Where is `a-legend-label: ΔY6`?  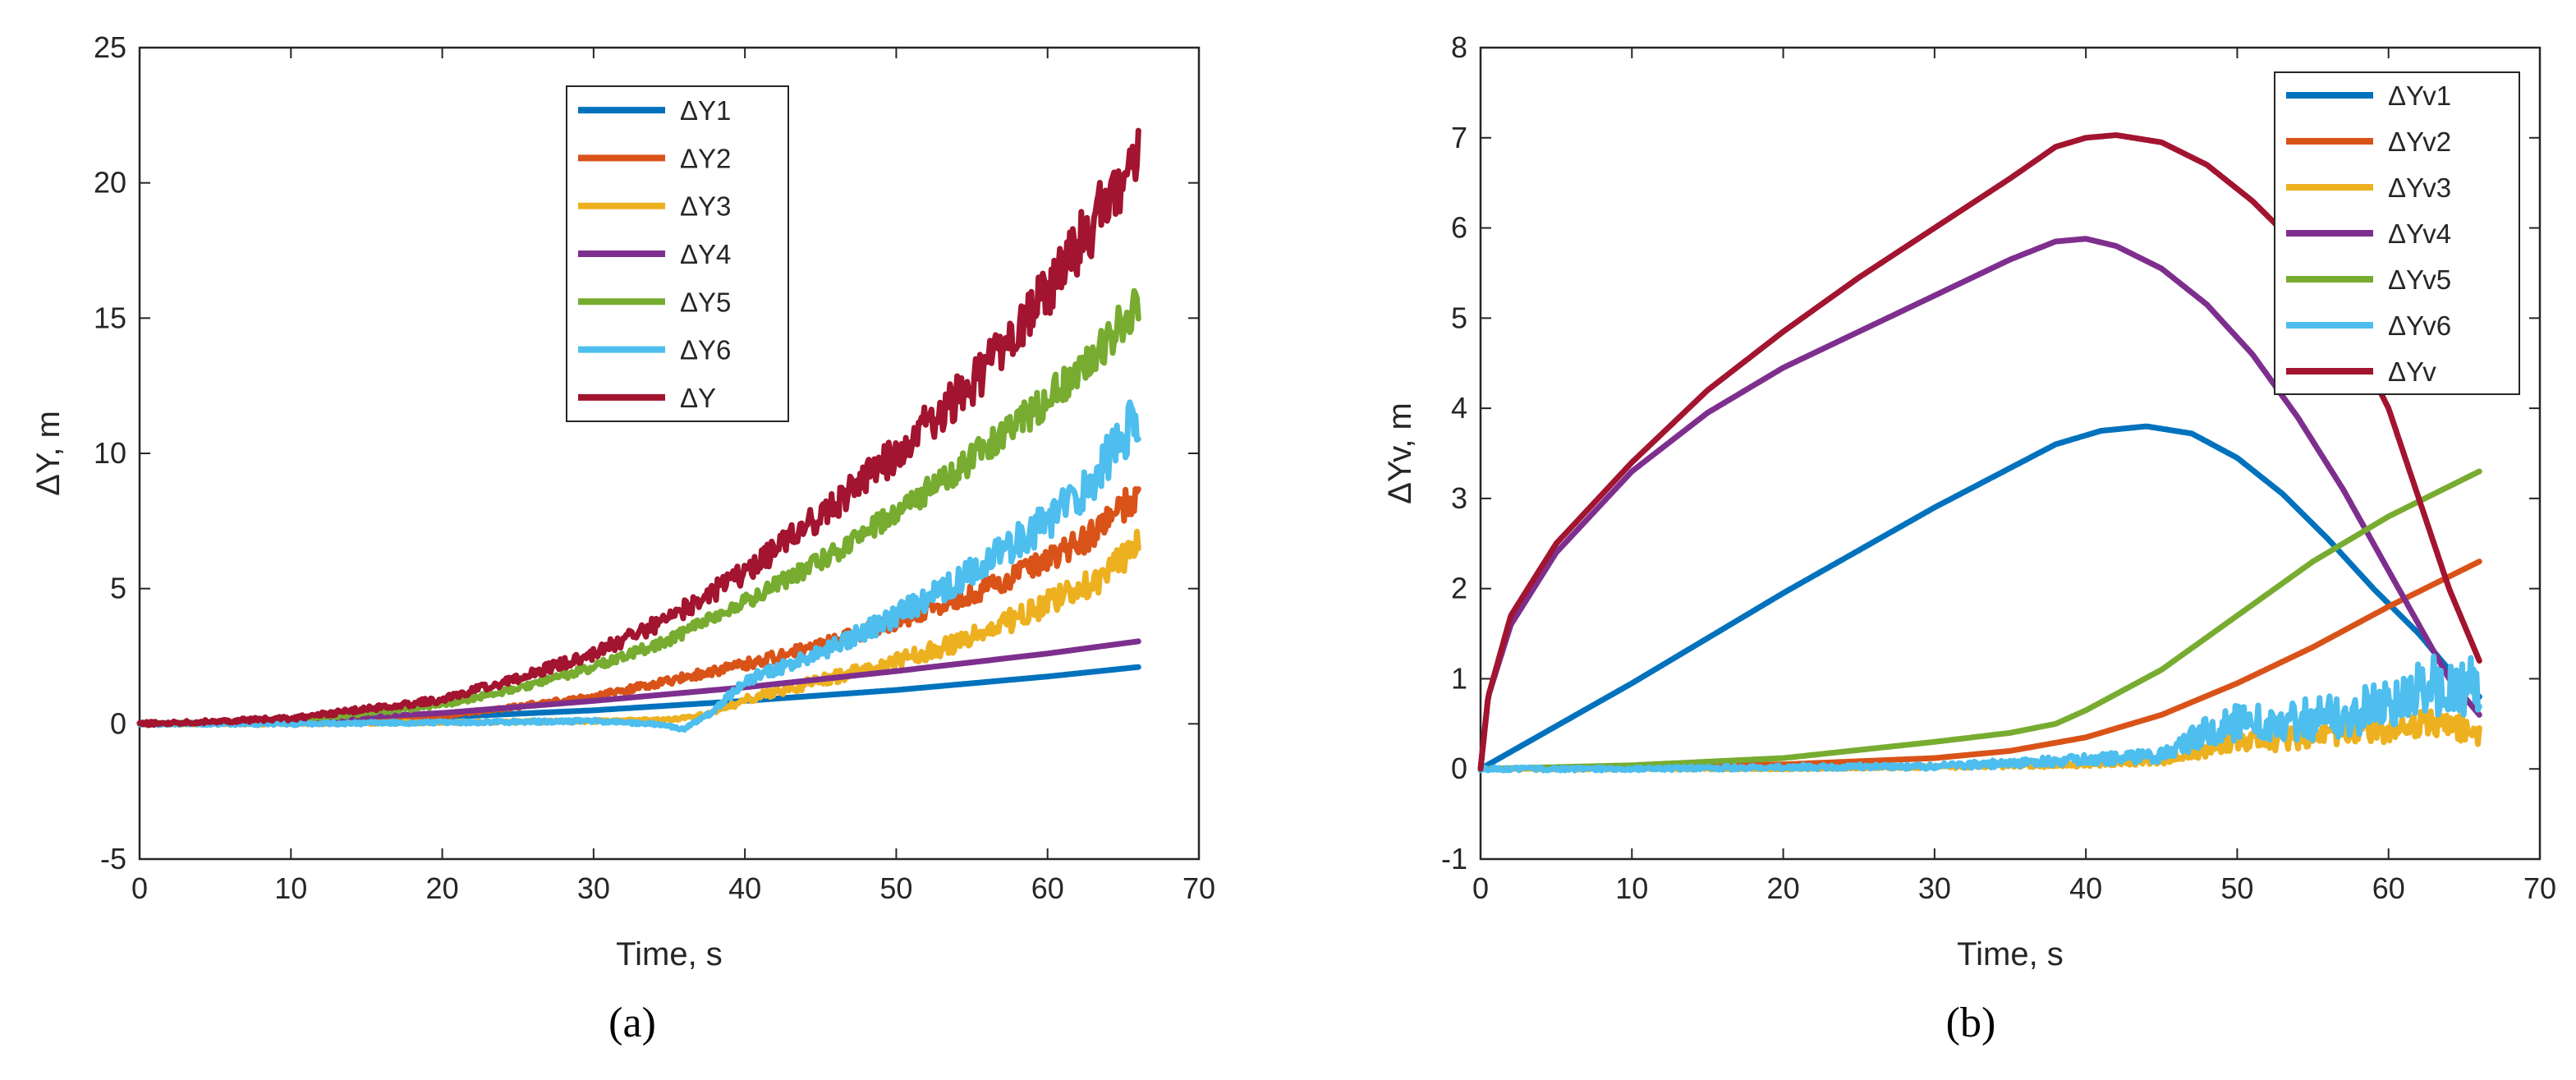 a-legend-label: ΔY6 is located at coordinates (705, 350).